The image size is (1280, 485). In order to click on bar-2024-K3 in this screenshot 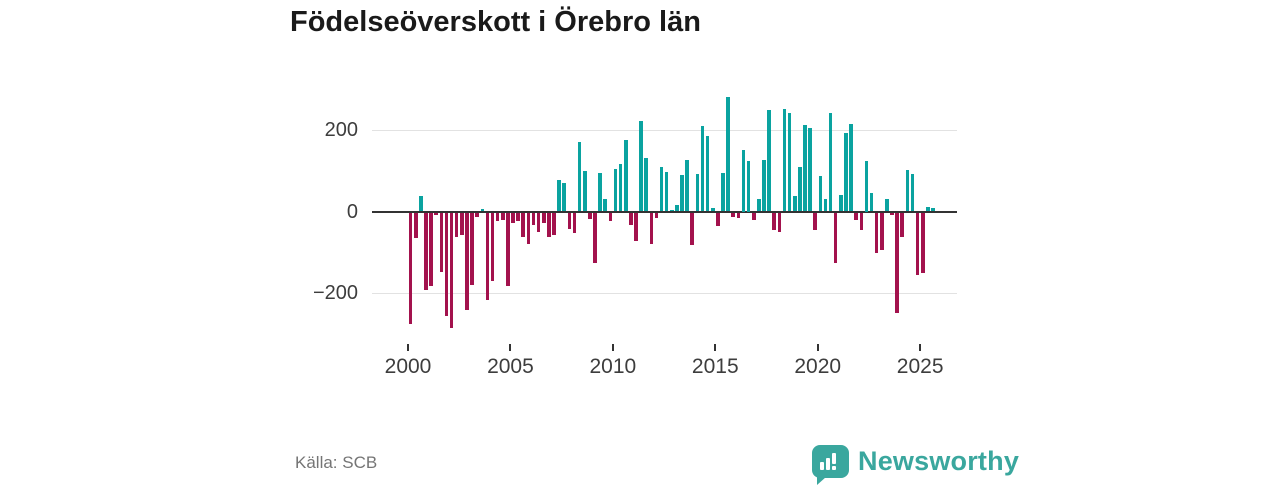, I will do `click(912, 193)`.